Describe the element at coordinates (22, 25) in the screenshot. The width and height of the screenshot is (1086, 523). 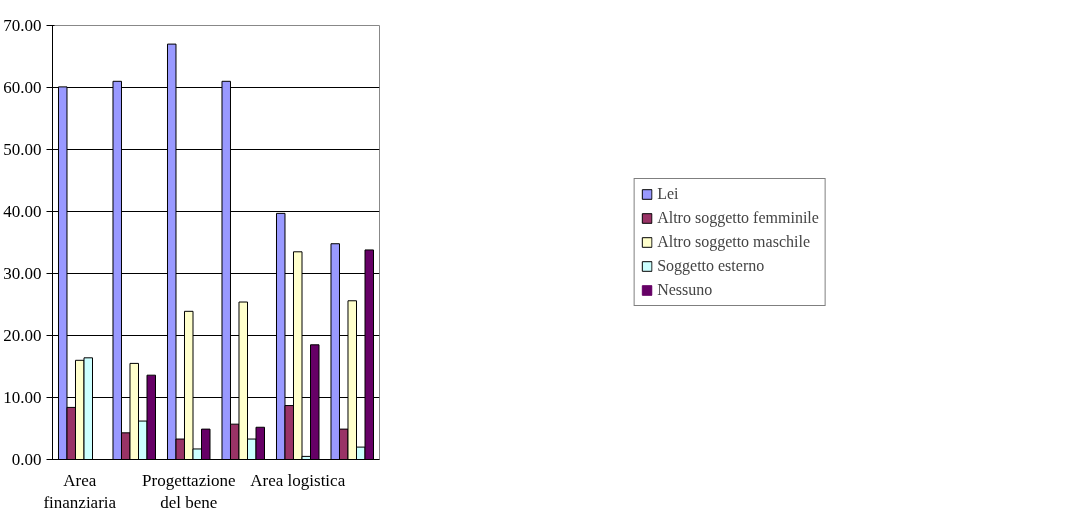
I see `y-tick-label: 70.00` at that location.